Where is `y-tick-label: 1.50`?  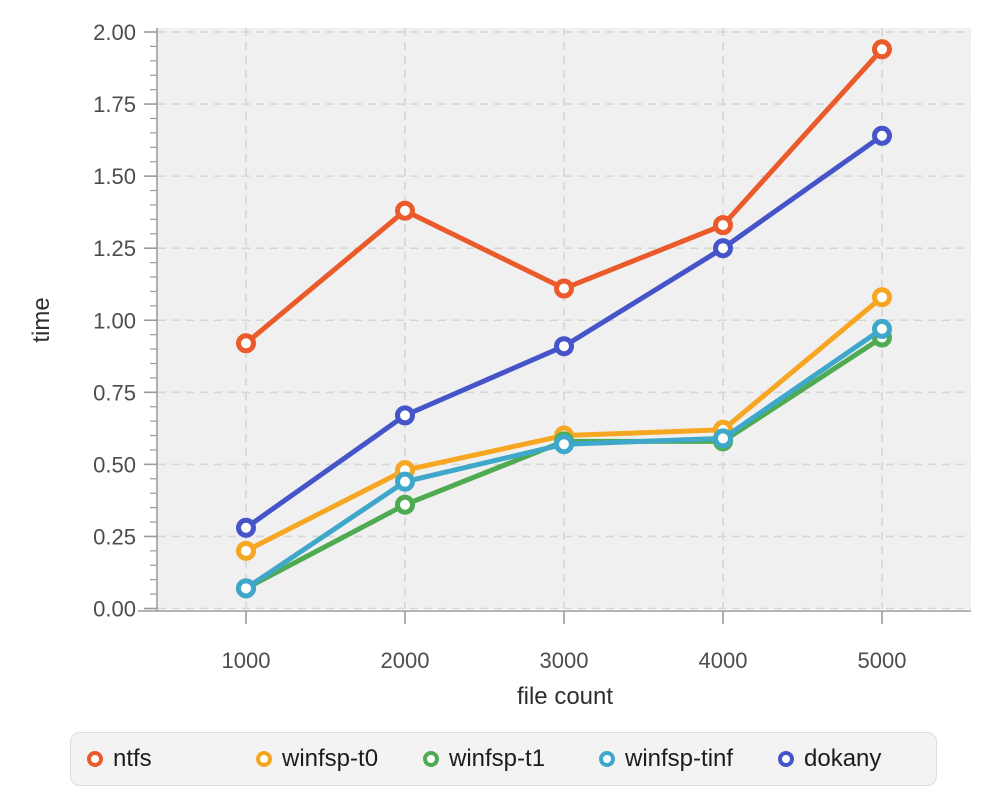
y-tick-label: 1.50 is located at coordinates (114, 176).